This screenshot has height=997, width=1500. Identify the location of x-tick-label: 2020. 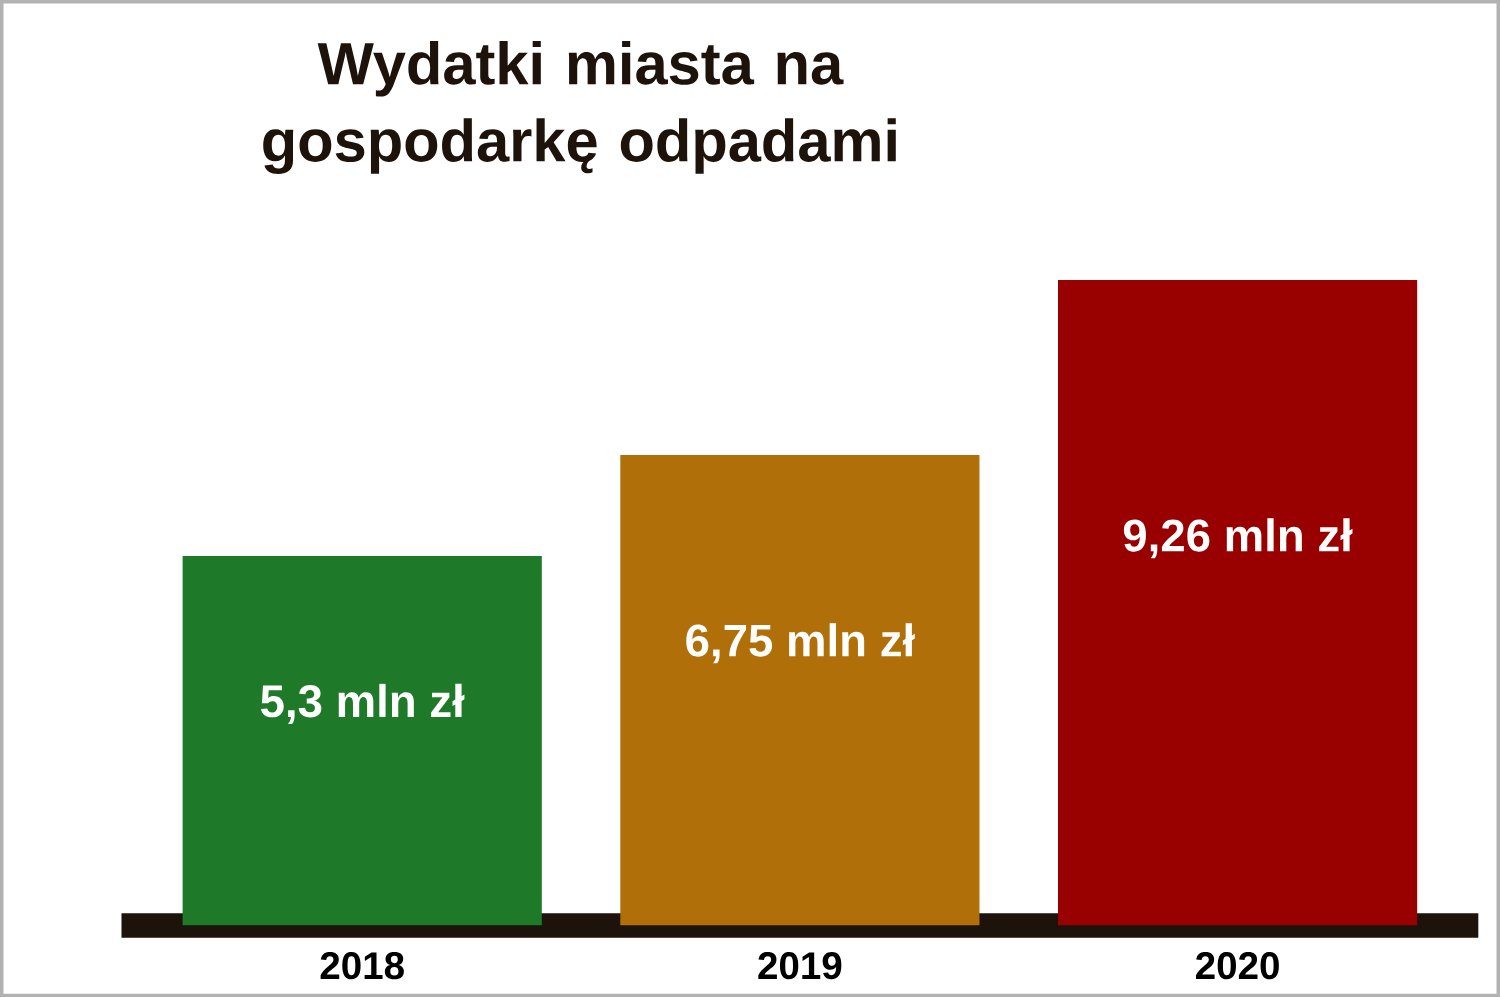
(1237, 965).